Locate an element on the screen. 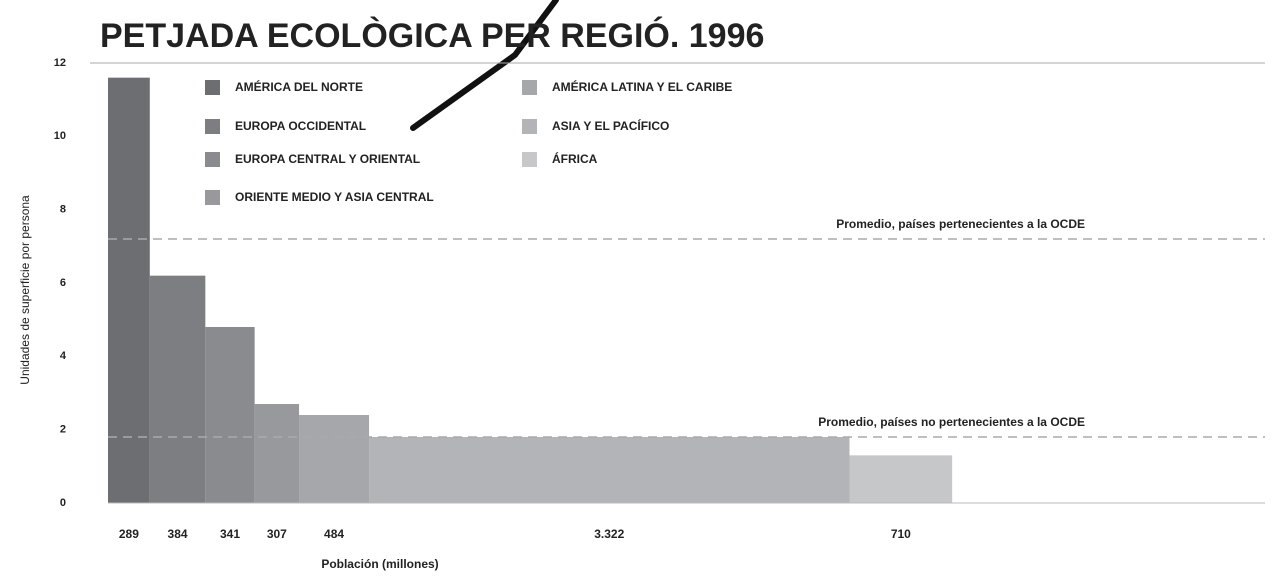 Image resolution: width=1274 pixels, height=579 pixels. chart-title: PETJADA ECOLÒGICA PER REGIÓ. 1996 is located at coordinates (432, 36).